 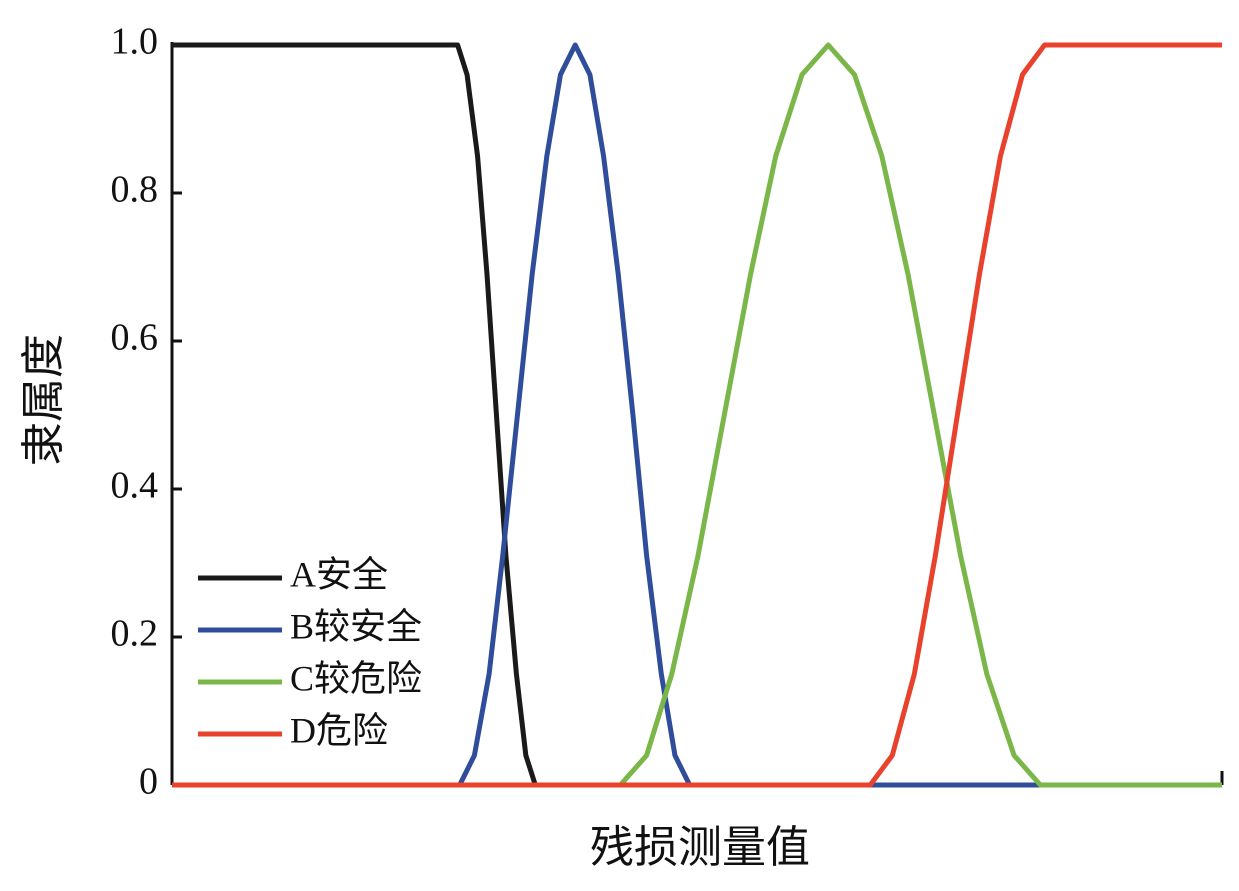 I want to click on y-tick-label: 0, so click(x=148, y=782).